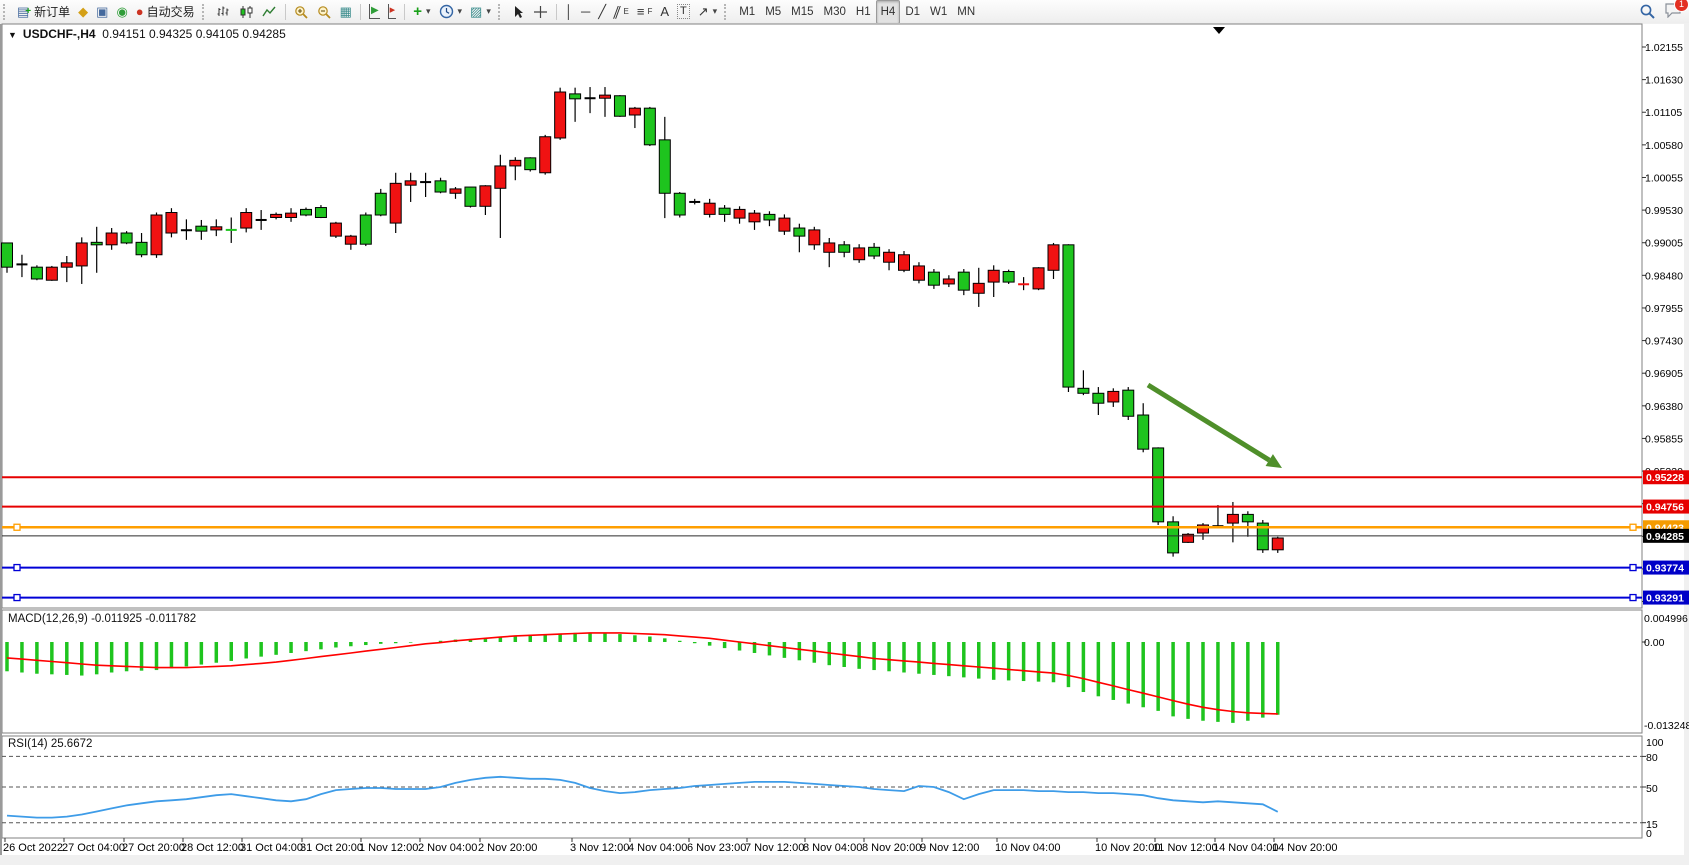  What do you see at coordinates (102, 619) in the screenshot?
I see `macd-label: MACD(12,26,9) -0.011925 -0.011782` at bounding box center [102, 619].